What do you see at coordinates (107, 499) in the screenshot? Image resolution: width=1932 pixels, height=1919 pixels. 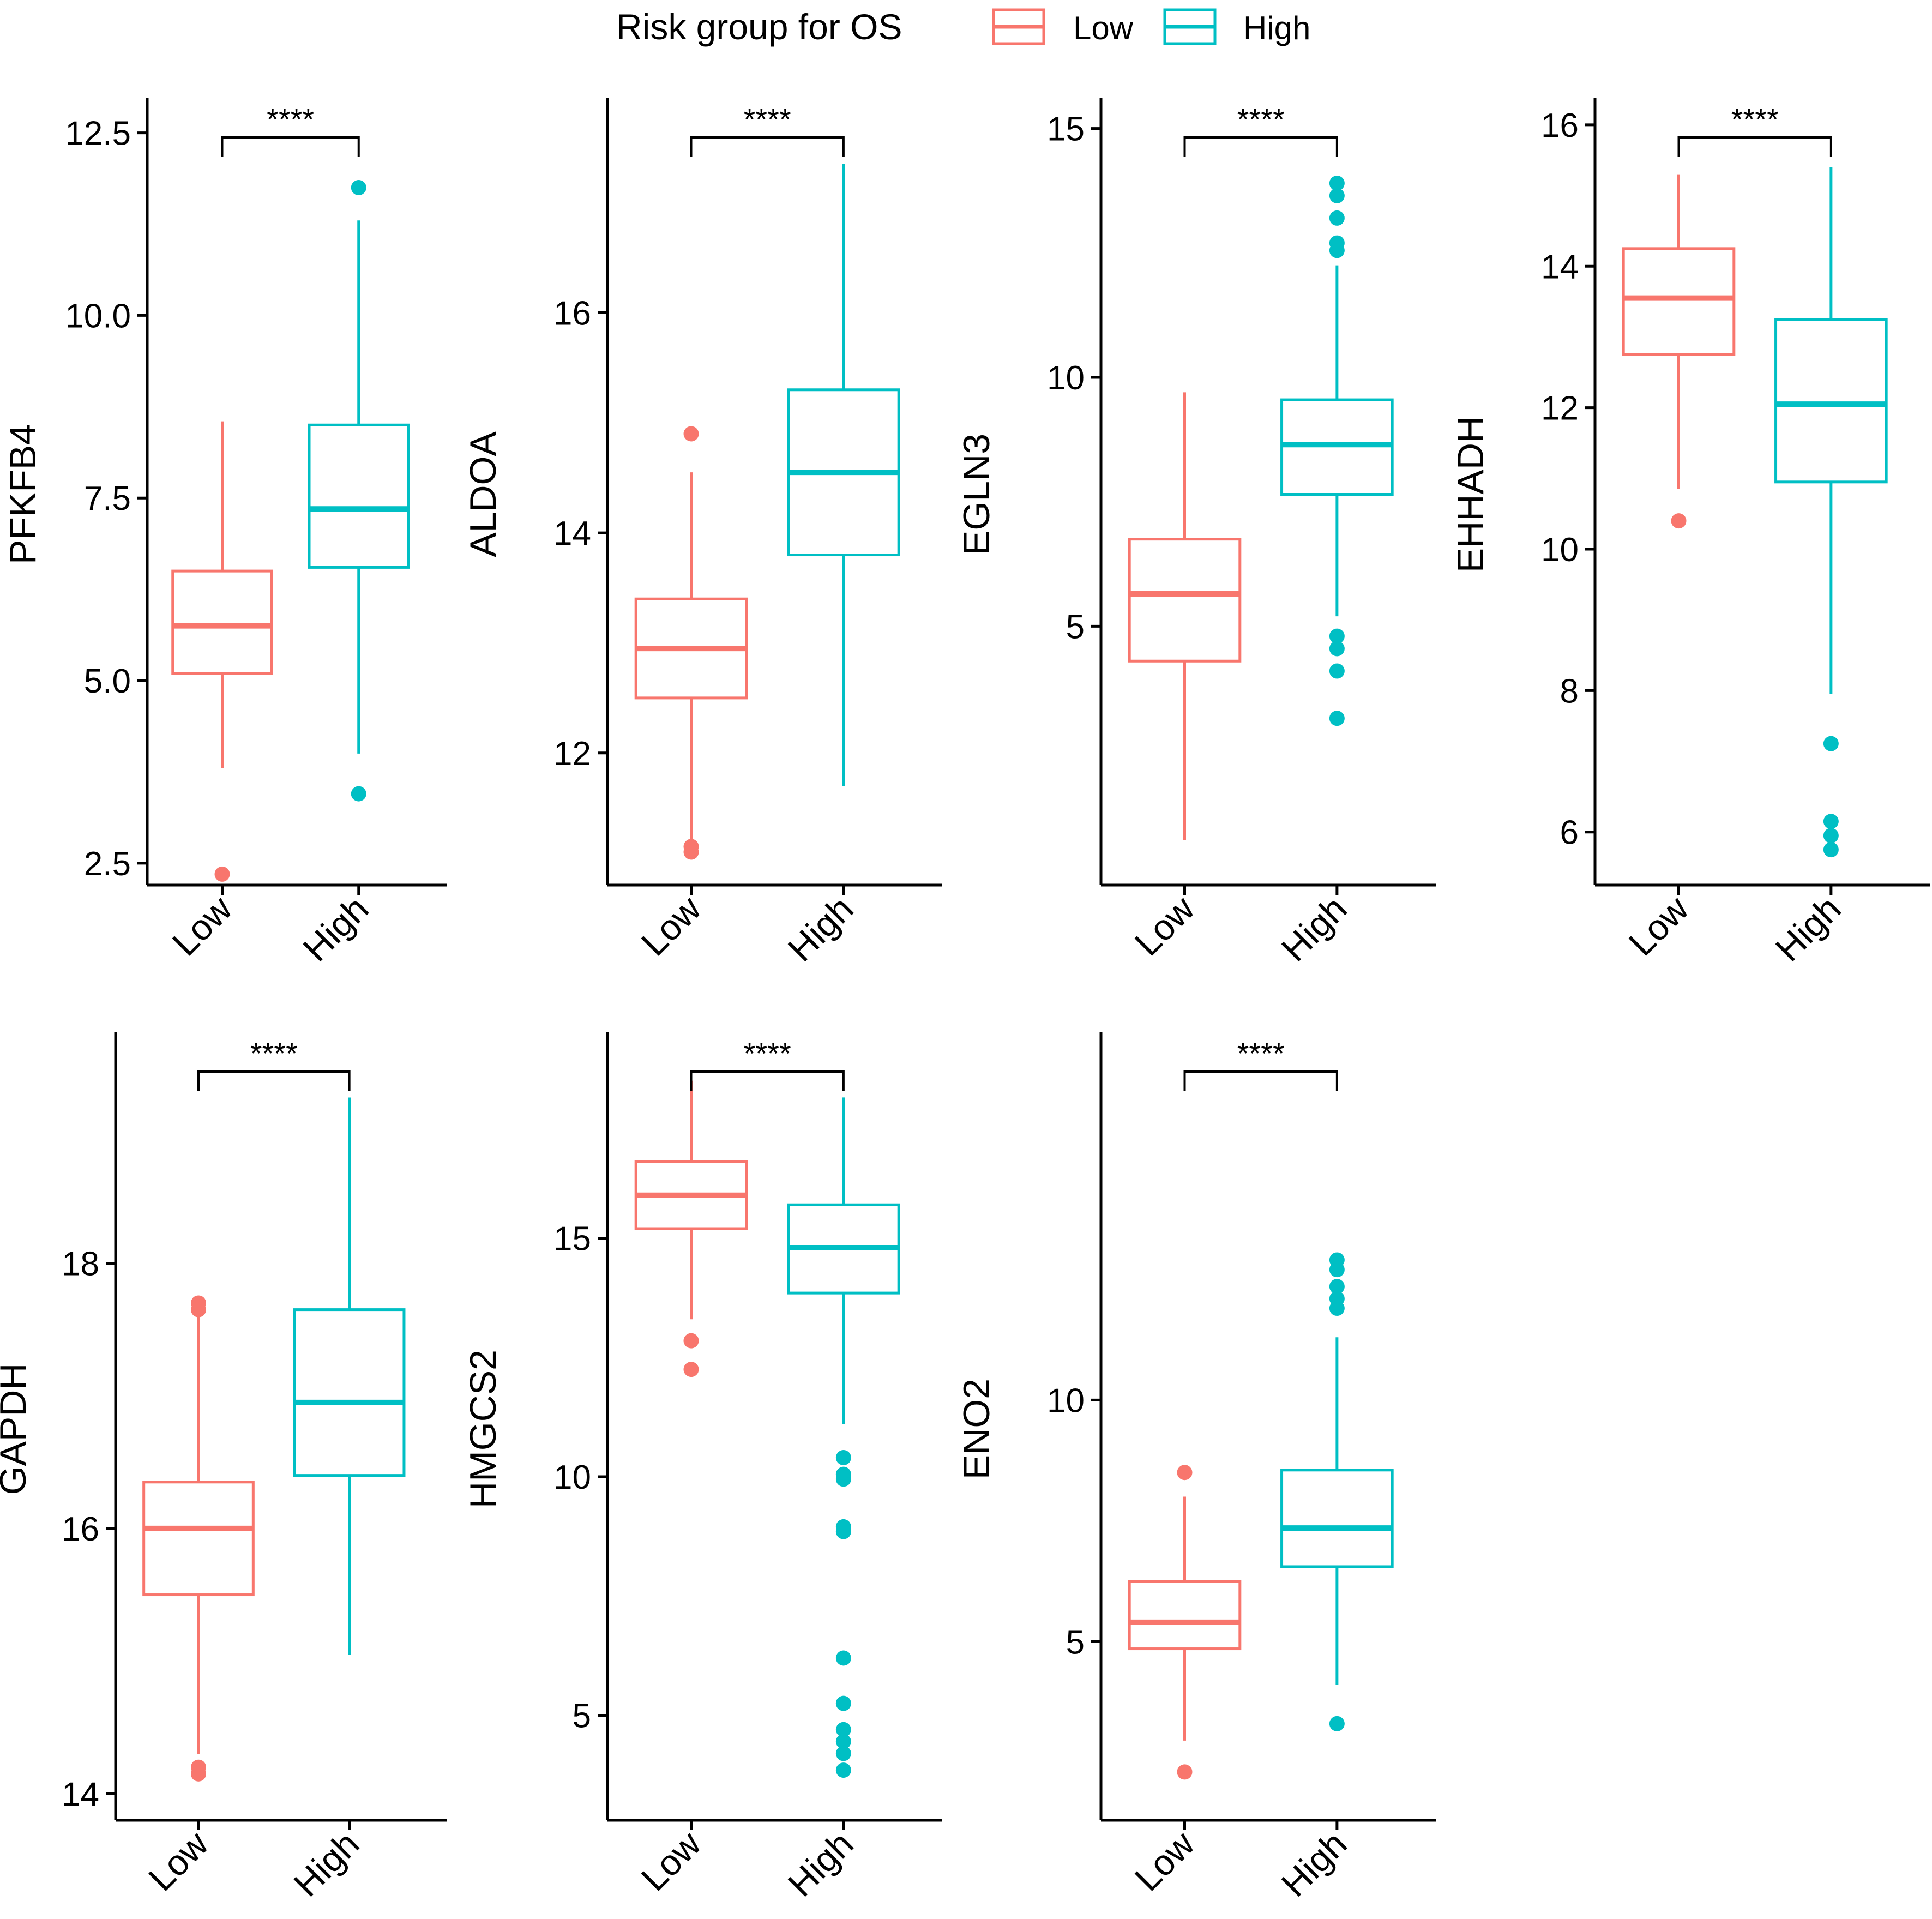 I see `y-tick-label: 7.5` at bounding box center [107, 499].